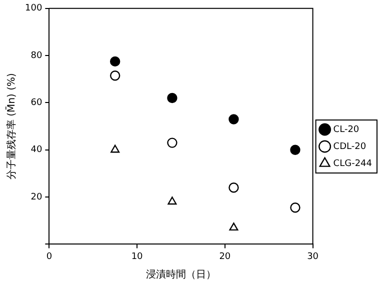 This screenshot has height=287, width=392. Describe the element at coordinates (36, 150) in the screenshot. I see `y-tick-label: 40` at that location.